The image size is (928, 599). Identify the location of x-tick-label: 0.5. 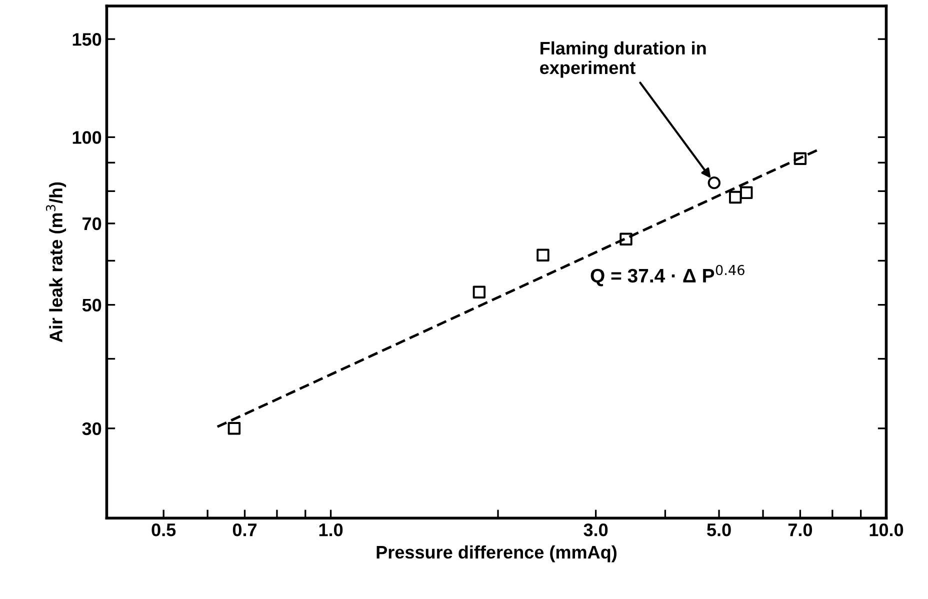
(164, 529).